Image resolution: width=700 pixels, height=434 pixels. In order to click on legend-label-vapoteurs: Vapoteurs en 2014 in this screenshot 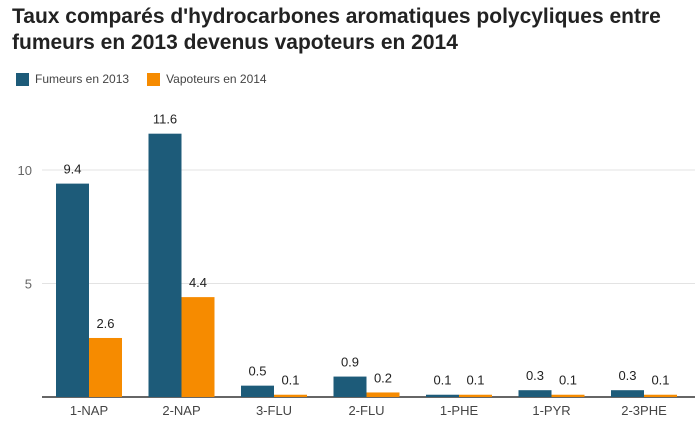, I will do `click(216, 79)`.